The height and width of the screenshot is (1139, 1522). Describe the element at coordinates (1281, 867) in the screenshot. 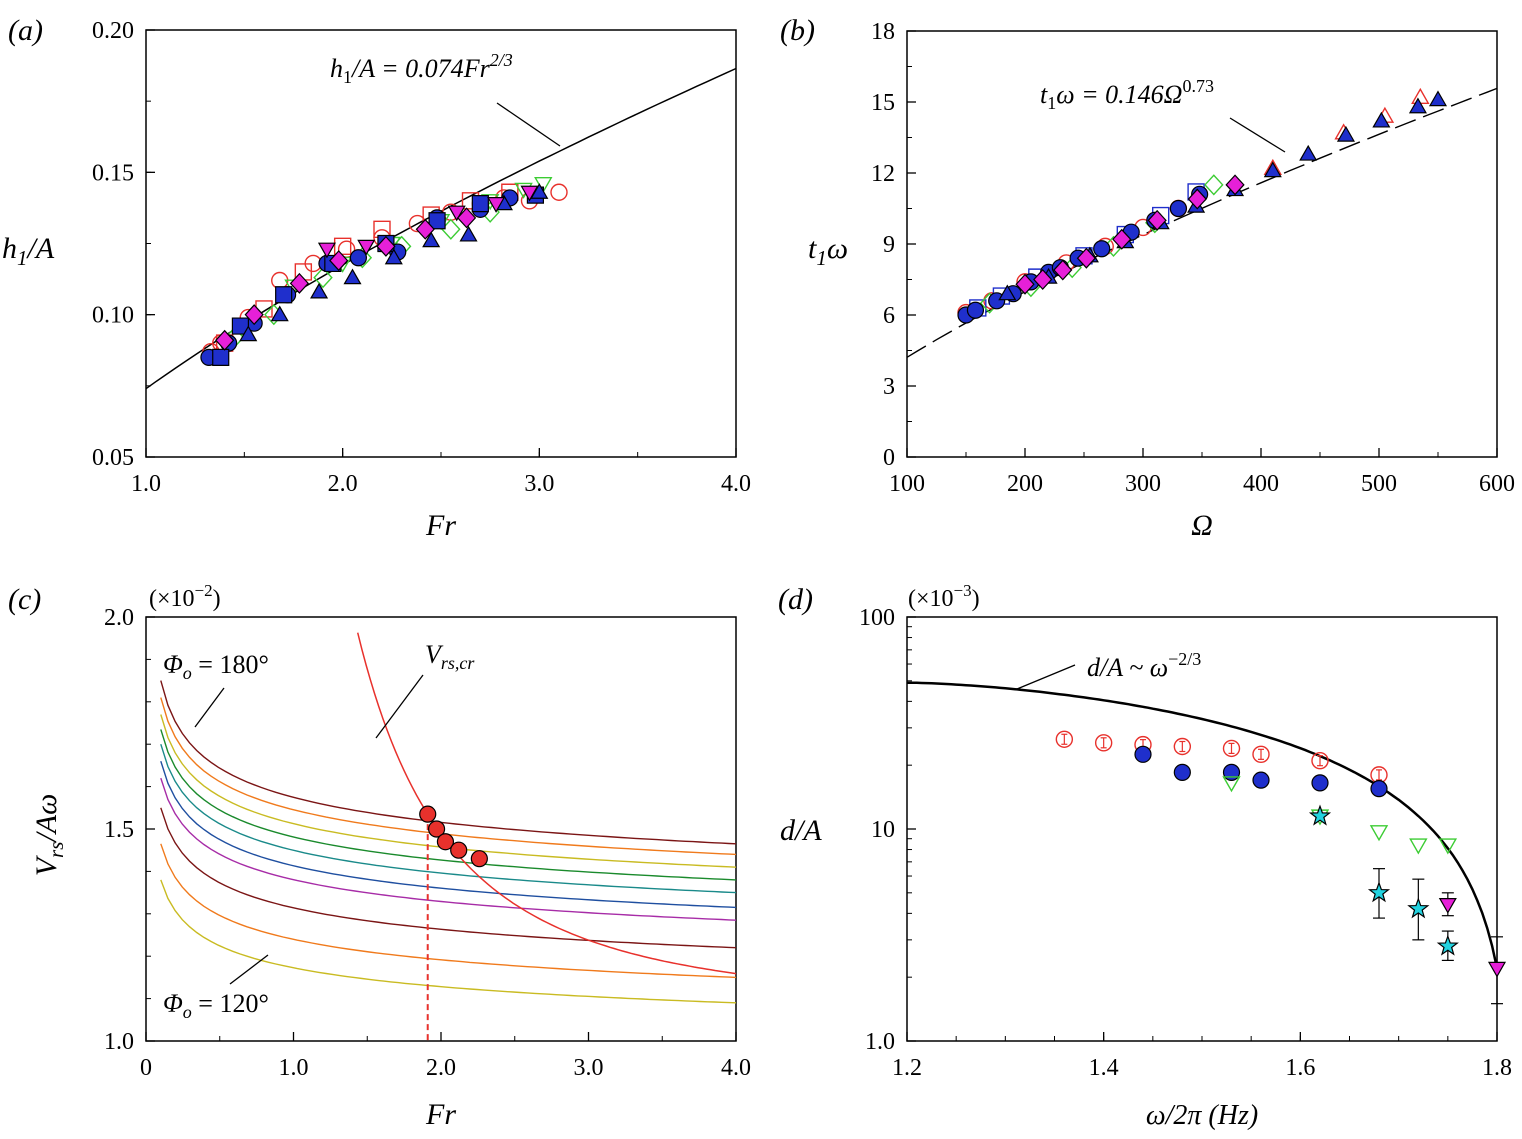

I see `panel-d-points` at that location.